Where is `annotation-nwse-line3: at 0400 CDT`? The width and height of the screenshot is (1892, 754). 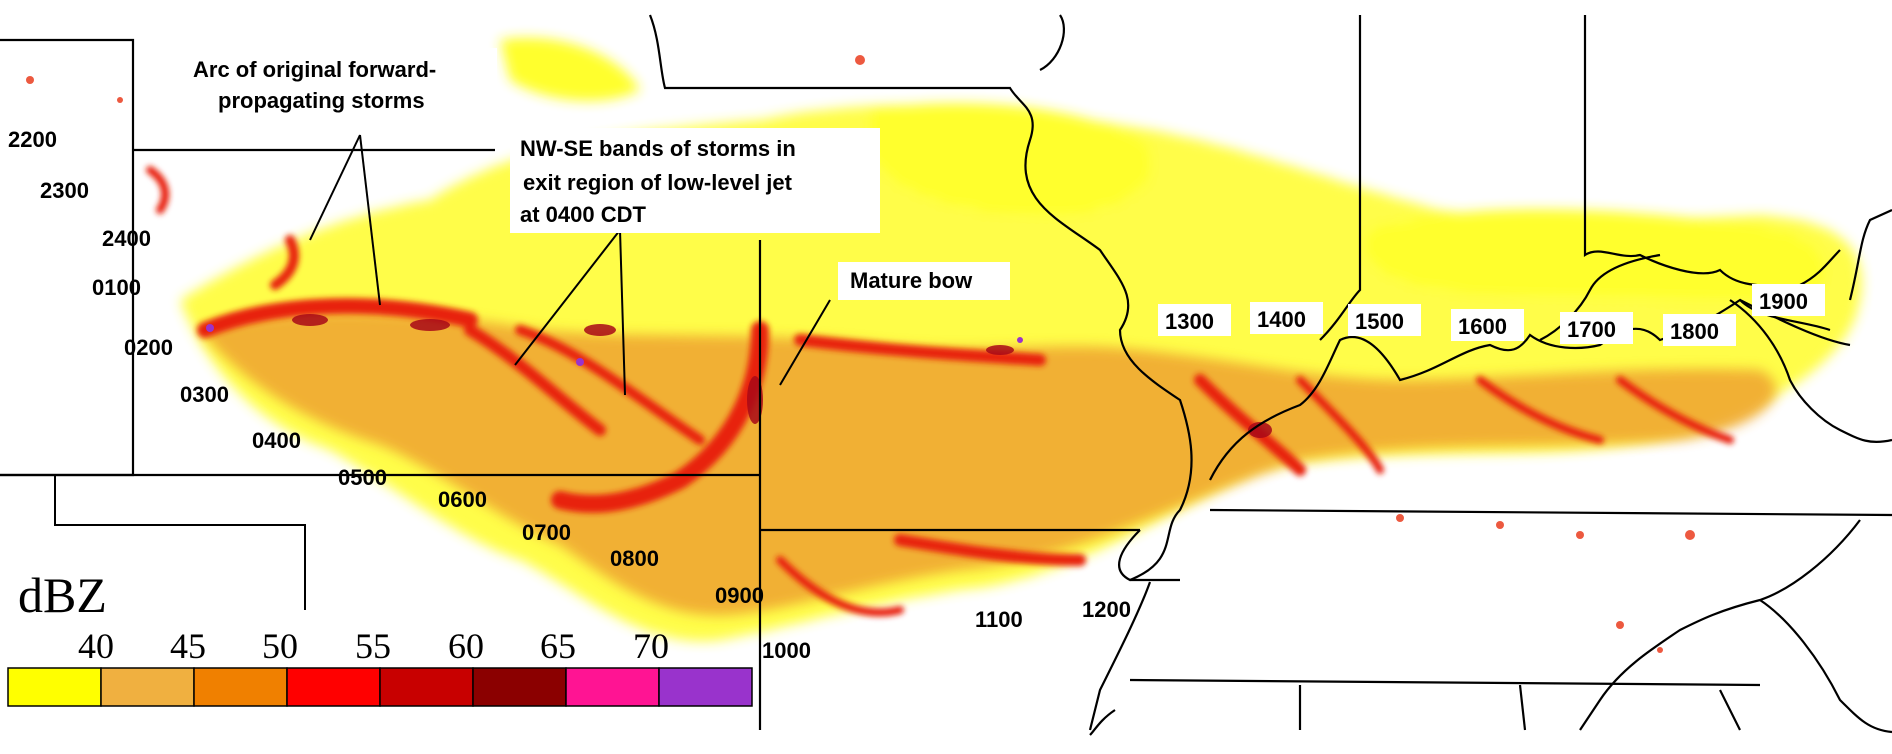
annotation-nwse-line3: at 0400 CDT is located at coordinates (583, 214).